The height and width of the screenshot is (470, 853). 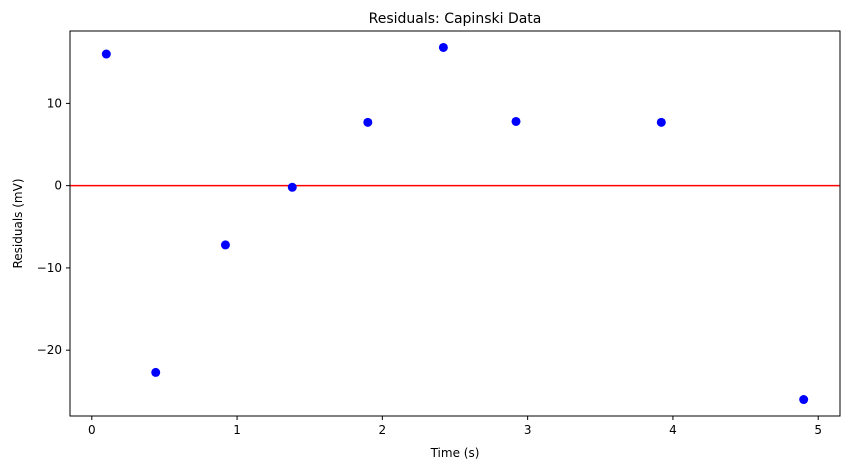 What do you see at coordinates (455, 19) in the screenshot?
I see `chart-title: Residuals: Capinski Data` at bounding box center [455, 19].